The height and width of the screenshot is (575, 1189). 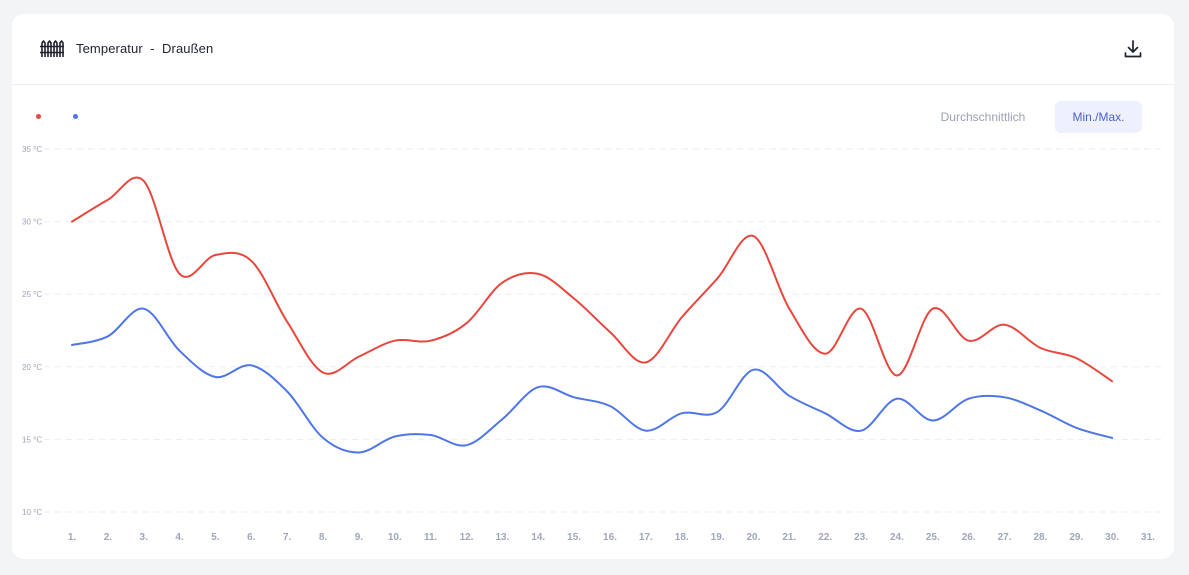 I want to click on minmax-toggle-button: Min./Max., so click(x=1098, y=117).